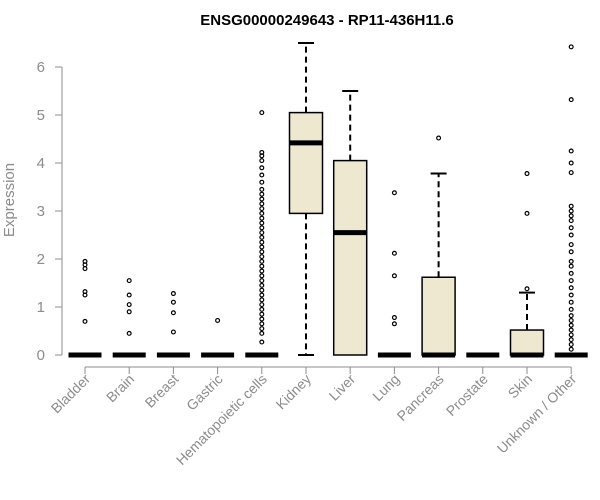 This screenshot has width=600, height=500. I want to click on x-tick-label: Brain, so click(120, 388).